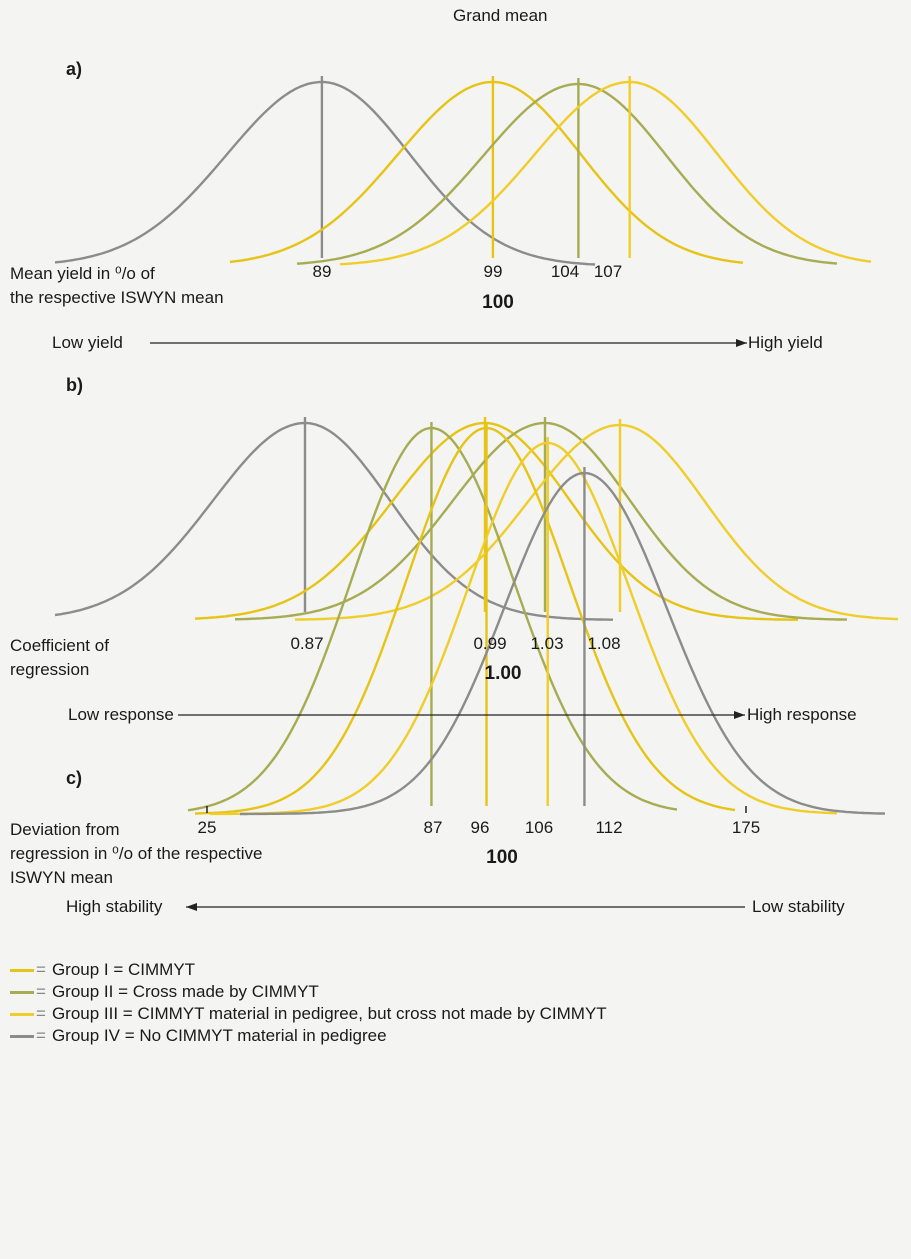 The width and height of the screenshot is (911, 1259). I want to click on panel-b-axis-label-line1: Coefficient of, so click(59, 645).